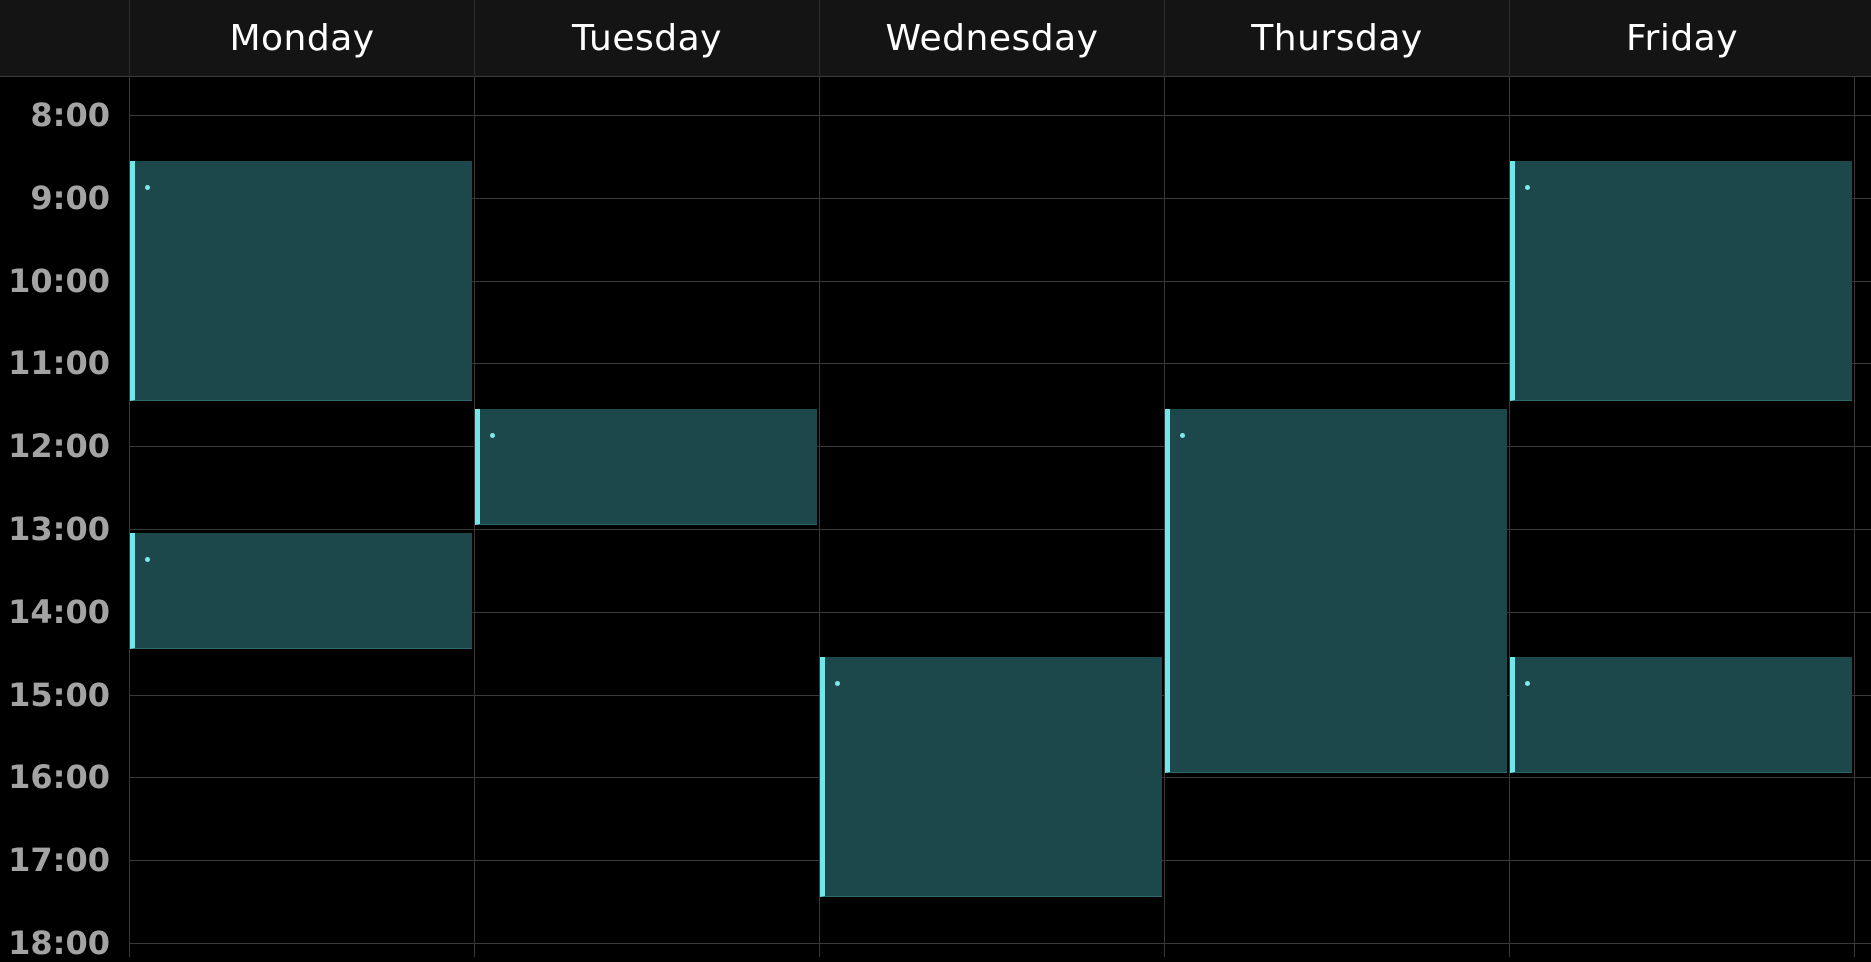 This screenshot has height=962, width=1871. What do you see at coordinates (646, 38) in the screenshot?
I see `day-header-tuesday: Tuesday` at bounding box center [646, 38].